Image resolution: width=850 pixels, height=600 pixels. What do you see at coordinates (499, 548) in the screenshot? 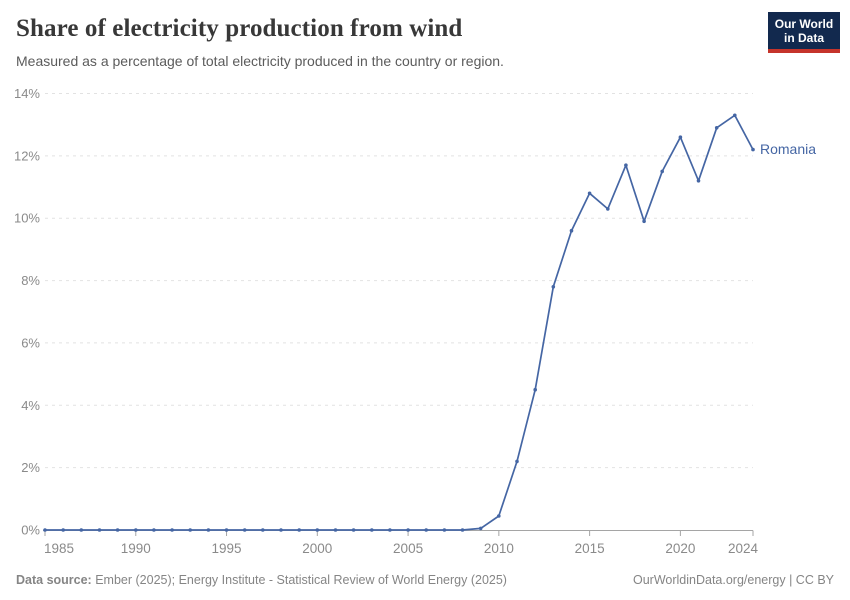
I see `x-tick-label: 2010` at bounding box center [499, 548].